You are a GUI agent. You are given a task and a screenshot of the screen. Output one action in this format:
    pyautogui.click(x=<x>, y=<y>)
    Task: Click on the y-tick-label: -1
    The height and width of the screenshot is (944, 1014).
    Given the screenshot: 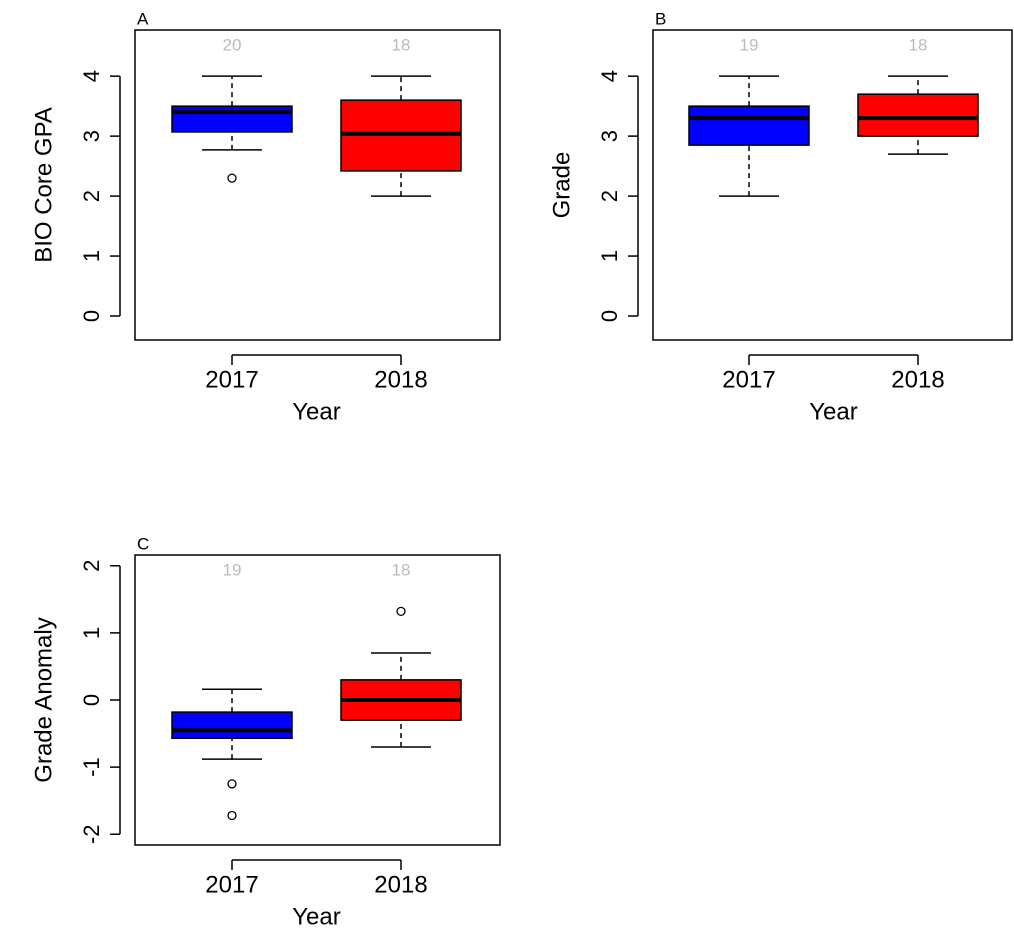 What is the action you would take?
    pyautogui.click(x=91, y=767)
    